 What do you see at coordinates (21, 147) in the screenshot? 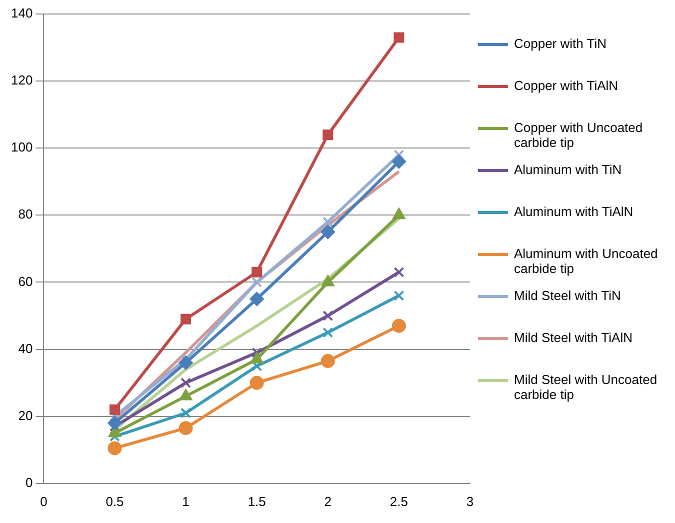
I see `y-tick-label: 100` at bounding box center [21, 147].